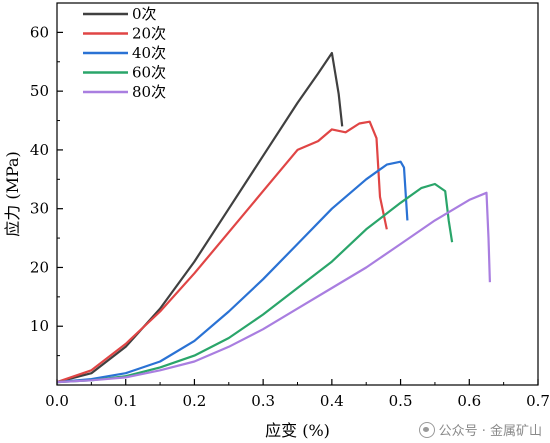 The height and width of the screenshot is (443, 550). Describe the element at coordinates (469, 401) in the screenshot. I see `x-tick-label: 0.6` at that location.